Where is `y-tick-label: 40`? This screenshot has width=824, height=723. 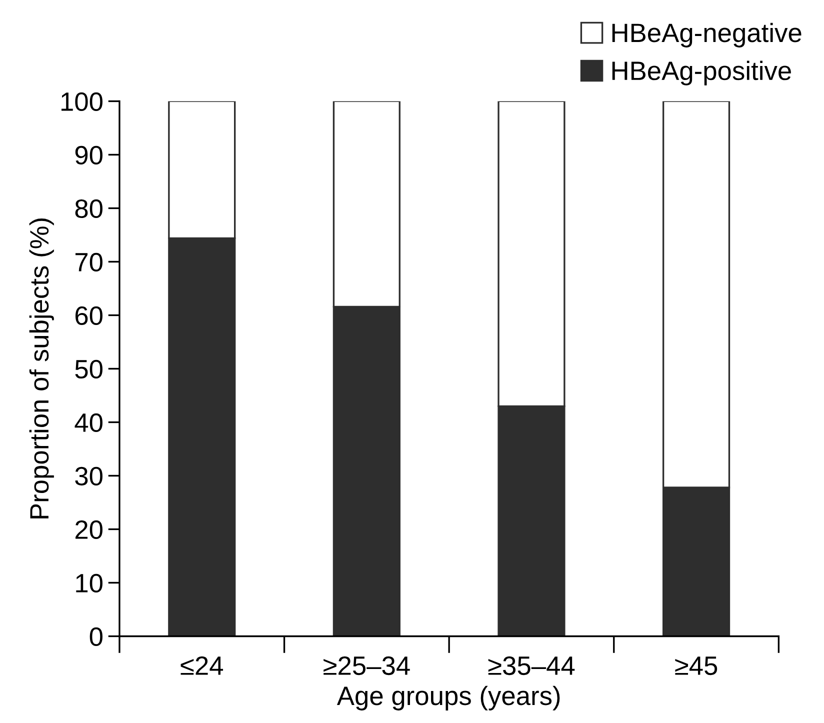
y-tick-label: 40 is located at coordinates (88, 422).